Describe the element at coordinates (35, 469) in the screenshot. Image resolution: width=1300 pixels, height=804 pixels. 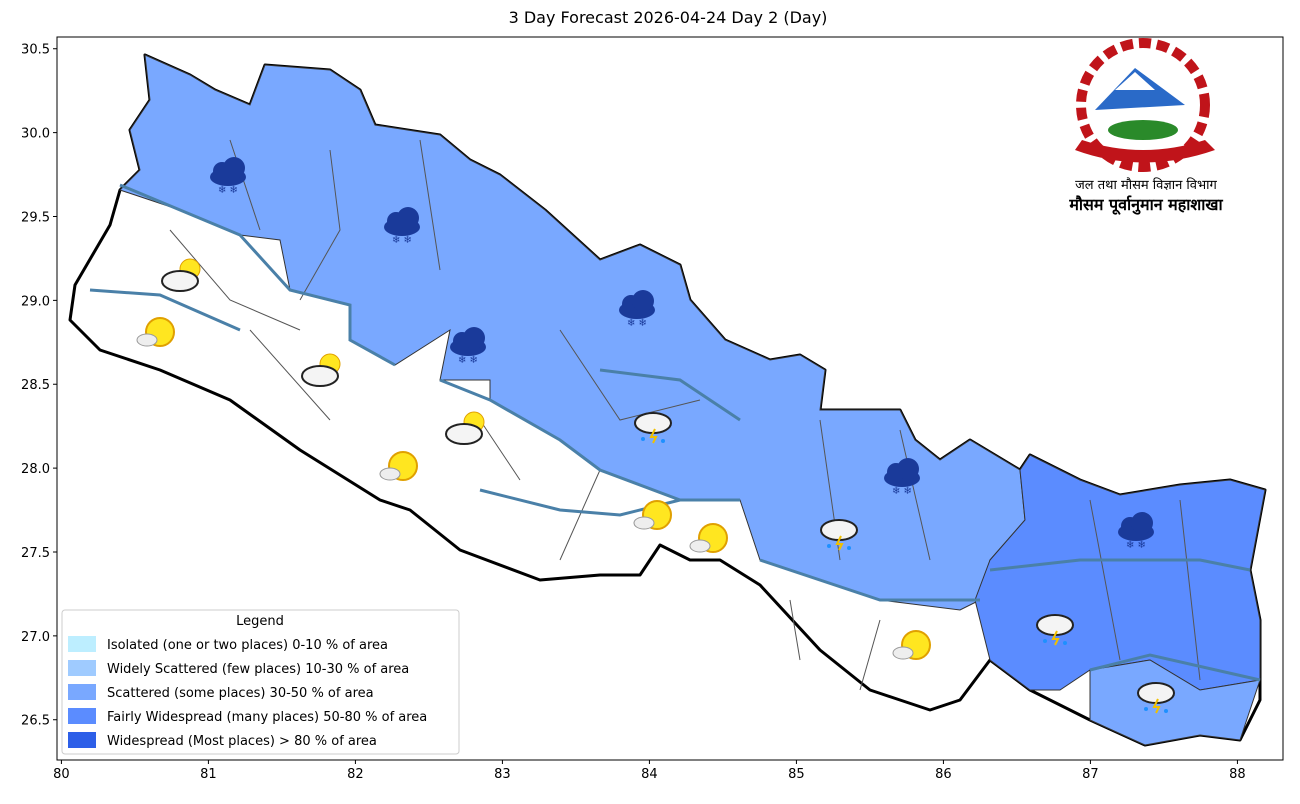
I see `y-tick-label: 28.0` at that location.